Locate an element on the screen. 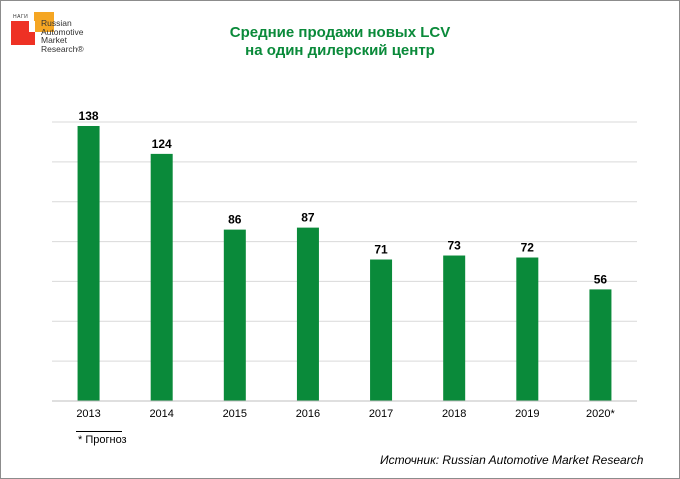  logo-yellow-square is located at coordinates (44, 22).